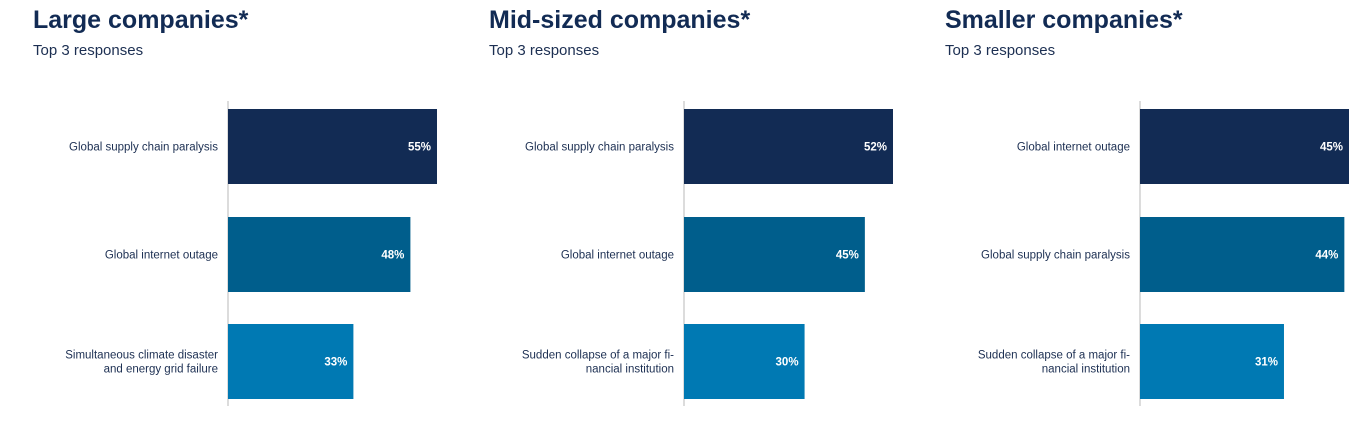  I want to click on value-label: 31%, so click(1266, 363).